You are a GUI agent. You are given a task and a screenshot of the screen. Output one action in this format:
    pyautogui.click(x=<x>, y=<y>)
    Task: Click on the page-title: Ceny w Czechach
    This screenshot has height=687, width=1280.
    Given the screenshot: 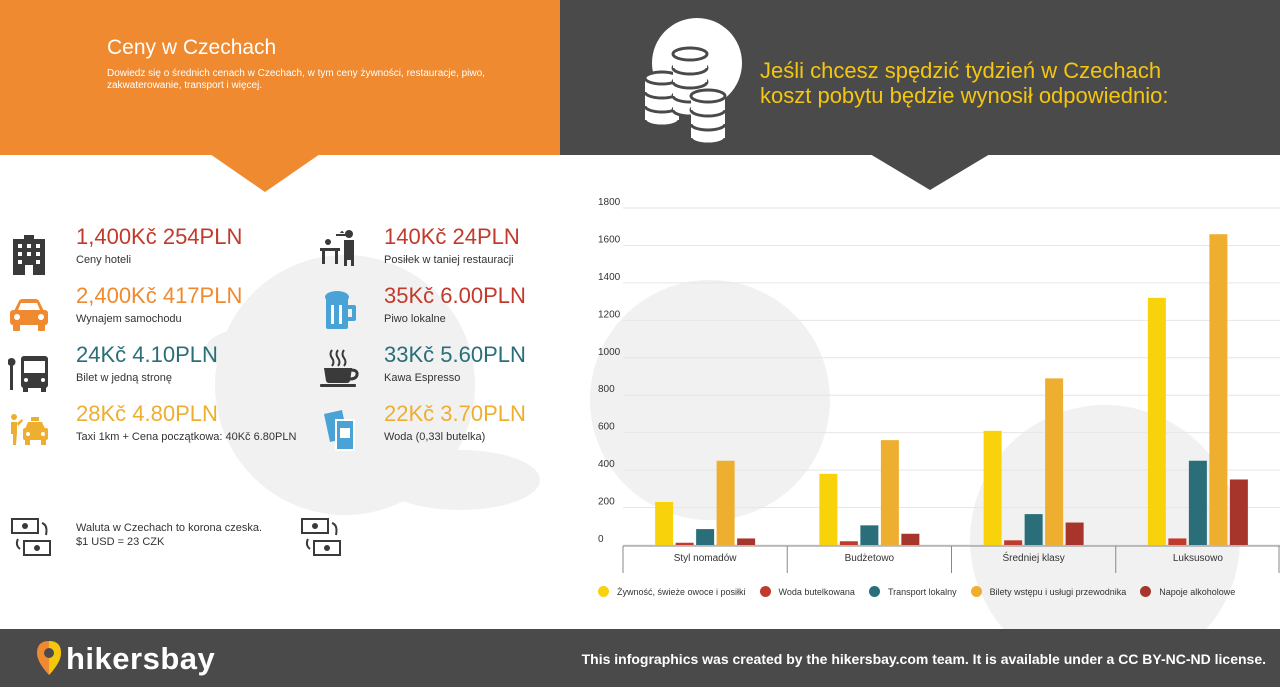 What is the action you would take?
    pyautogui.click(x=192, y=47)
    